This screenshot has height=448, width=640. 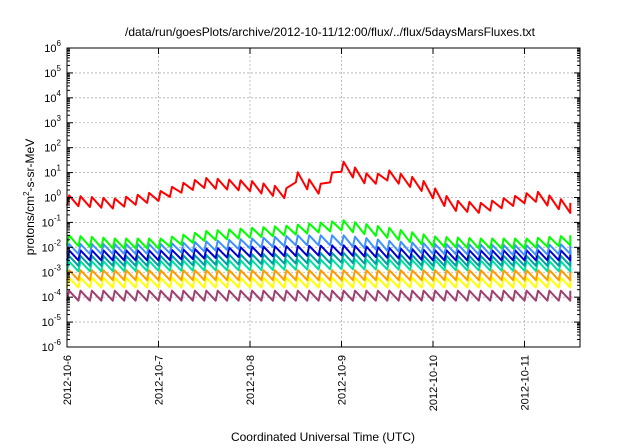 What do you see at coordinates (52, 321) in the screenshot?
I see `y-tick-label: 10⁻⁵` at bounding box center [52, 321].